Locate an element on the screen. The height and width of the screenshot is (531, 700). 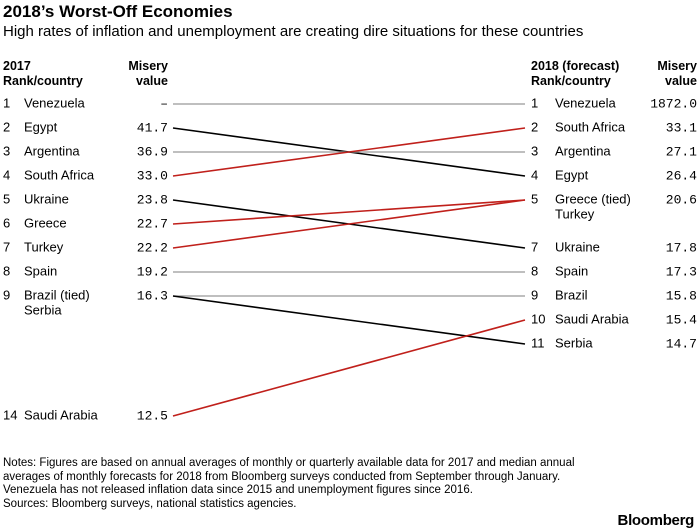
right-country-8: Saudi Arabia is located at coordinates (592, 318).